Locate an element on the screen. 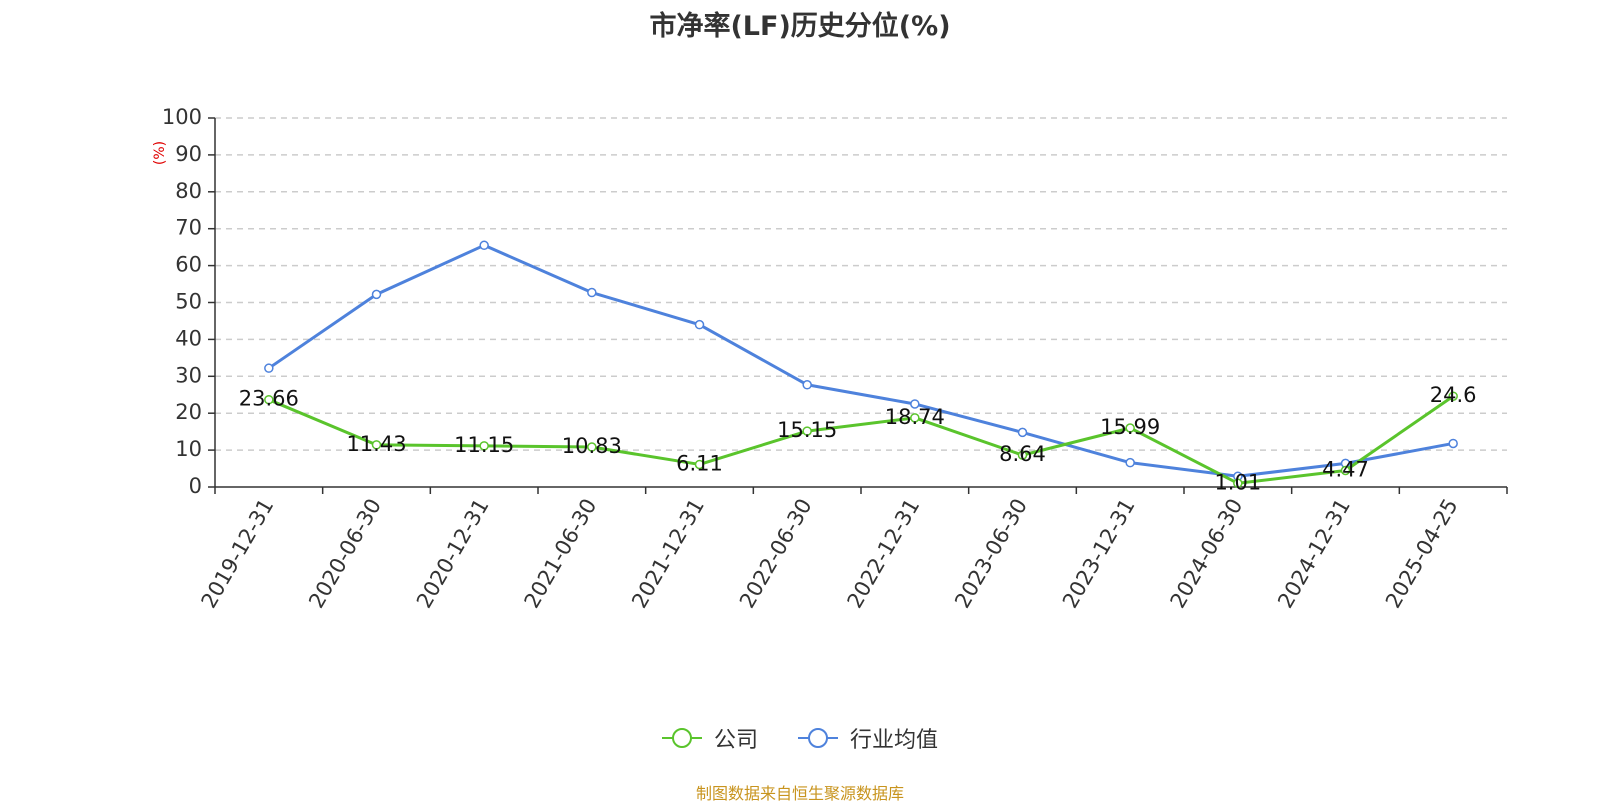  data-label: 8.64 is located at coordinates (1022, 454).